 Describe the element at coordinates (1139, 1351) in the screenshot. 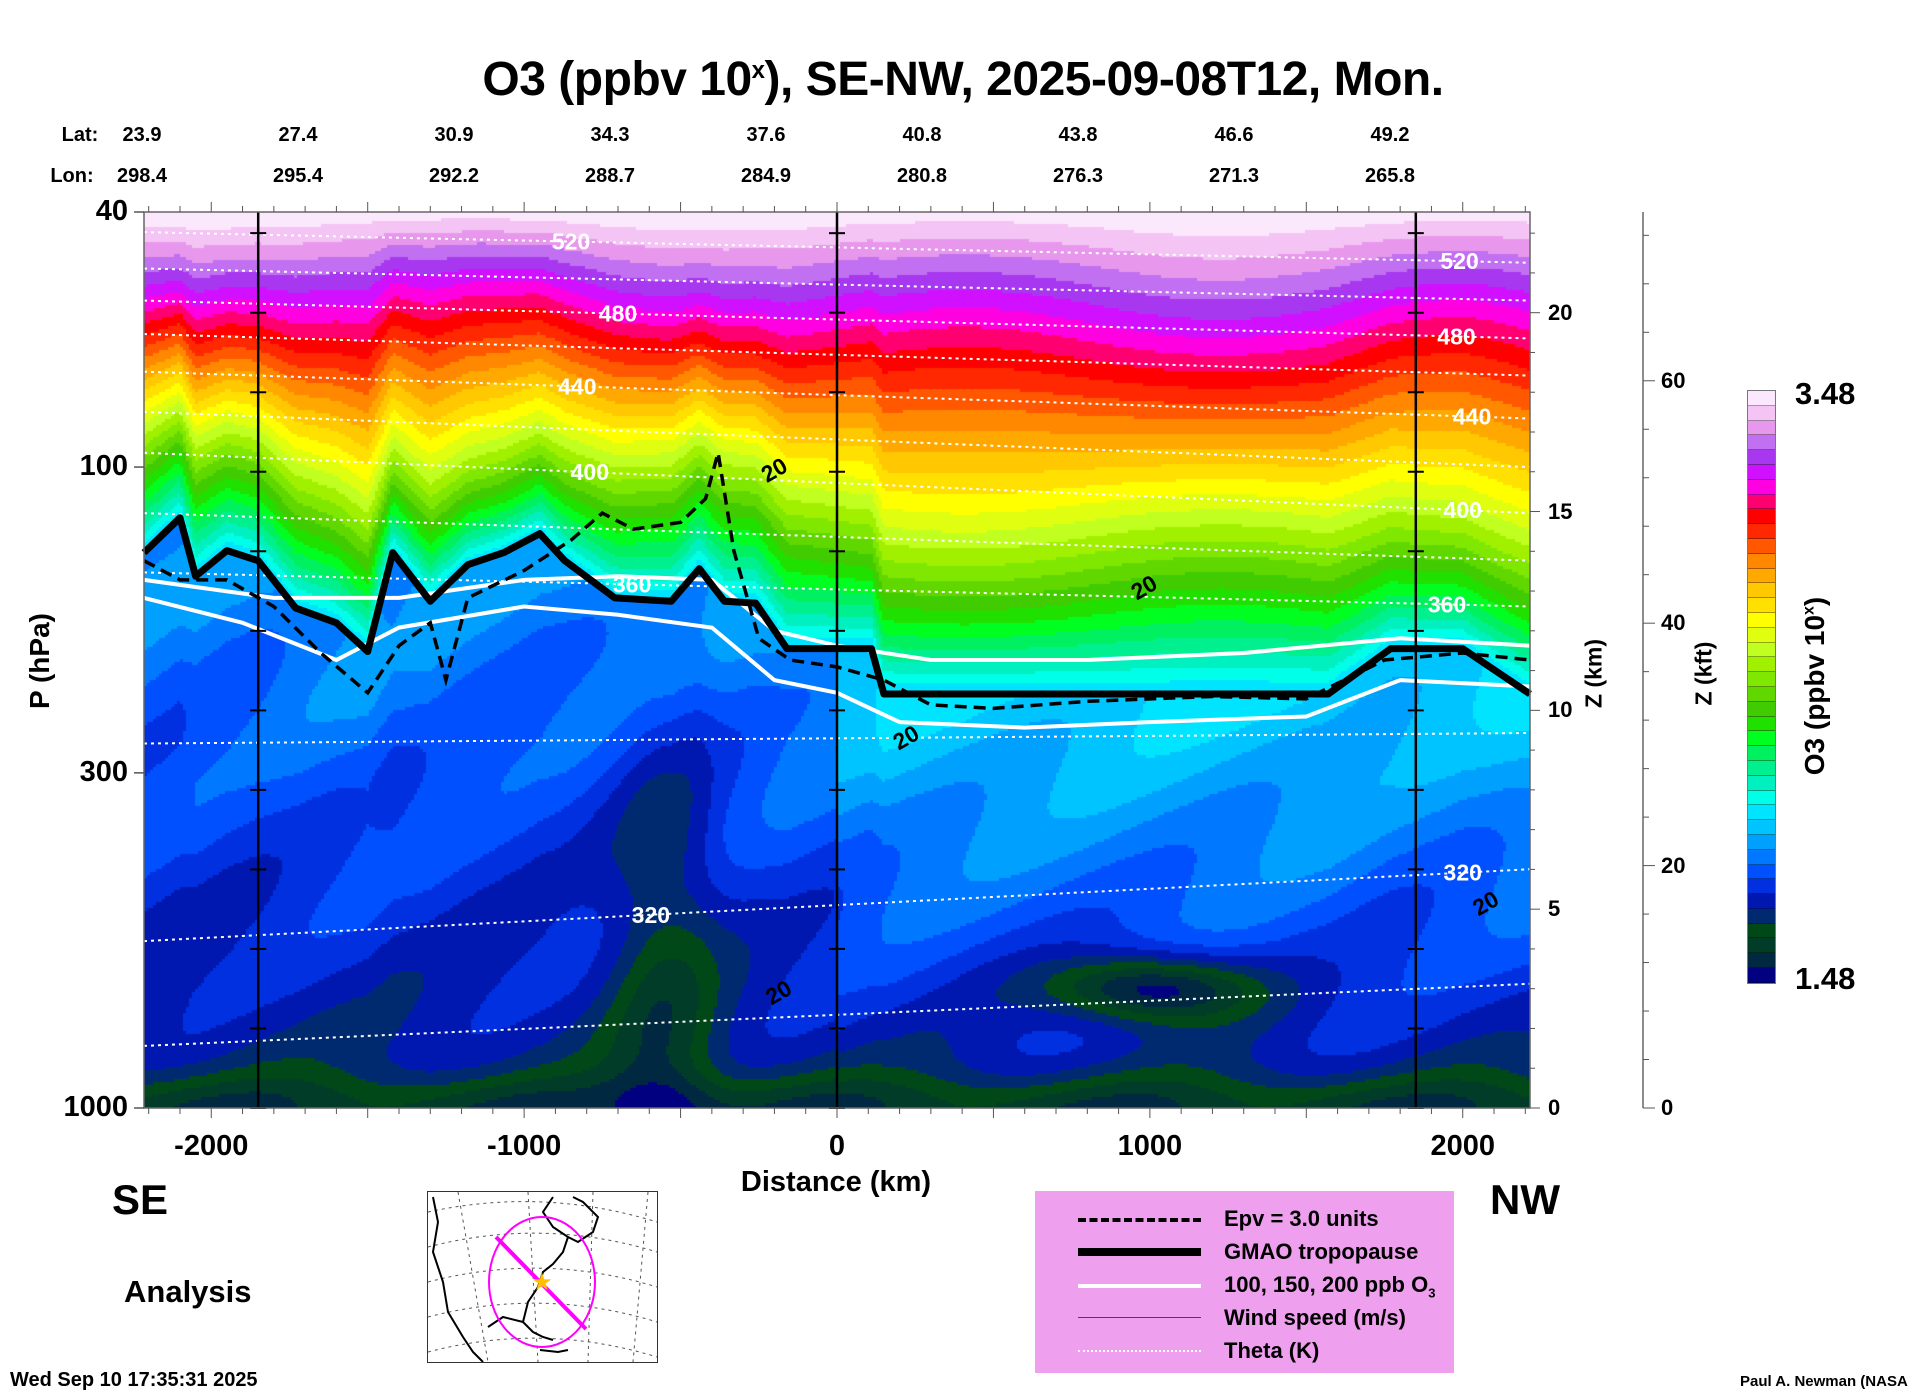

I see `legend-swatch-dotted` at that location.